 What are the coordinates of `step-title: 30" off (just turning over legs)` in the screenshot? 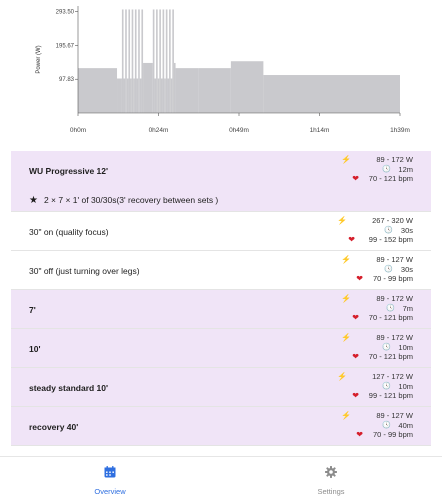 It's located at (84, 271).